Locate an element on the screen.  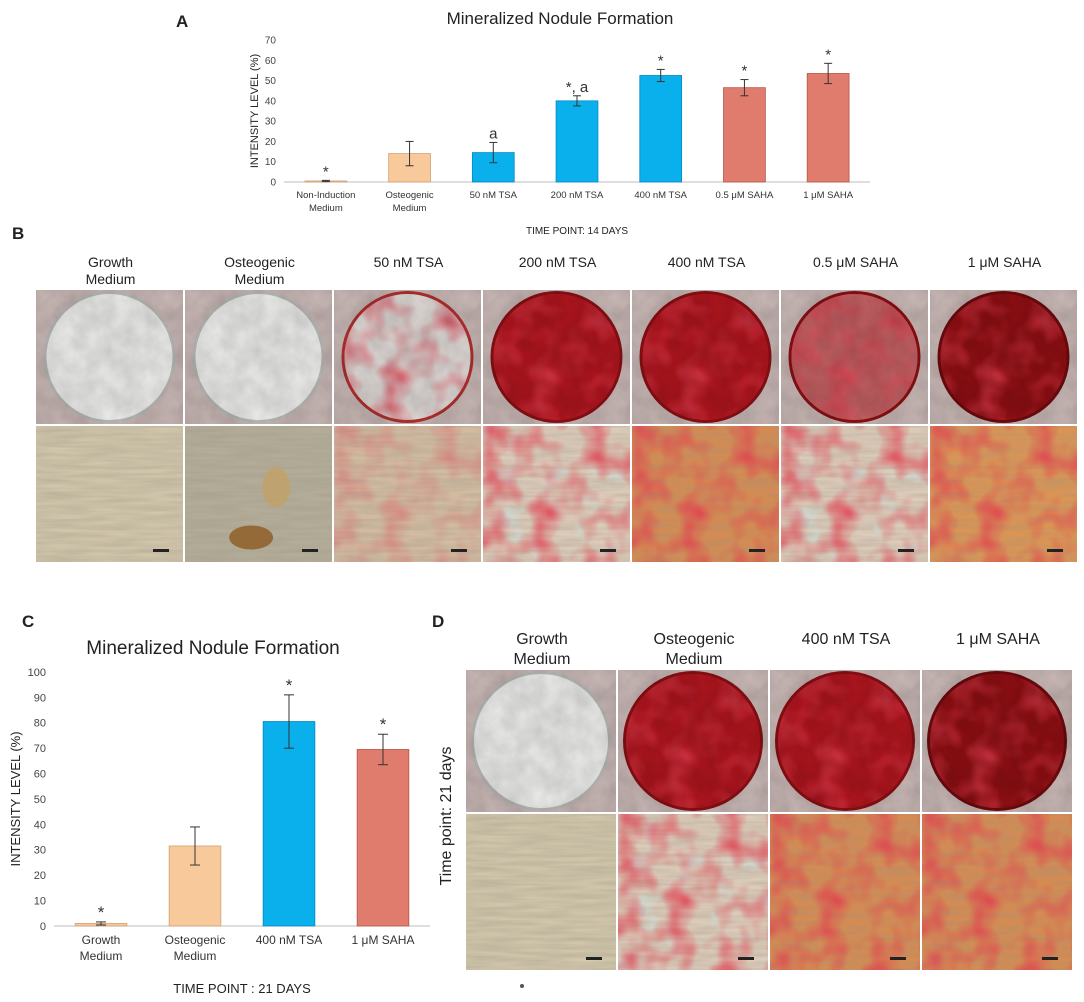
column-label: 50 nM TSA is located at coordinates (408, 262).